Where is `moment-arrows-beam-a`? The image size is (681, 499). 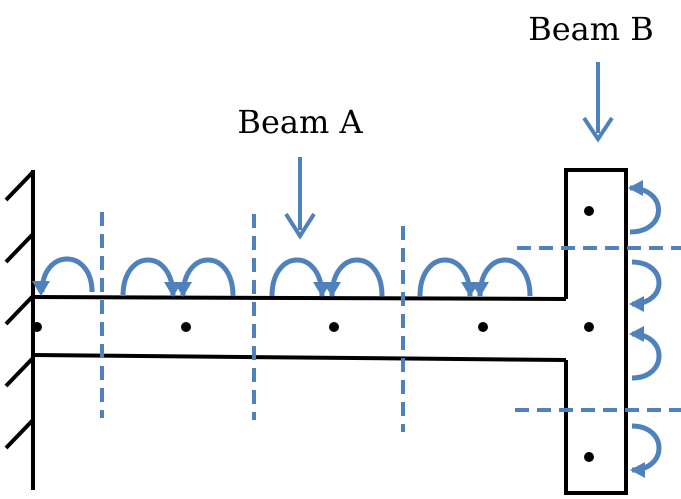 moment-arrows-beam-a is located at coordinates (286, 276).